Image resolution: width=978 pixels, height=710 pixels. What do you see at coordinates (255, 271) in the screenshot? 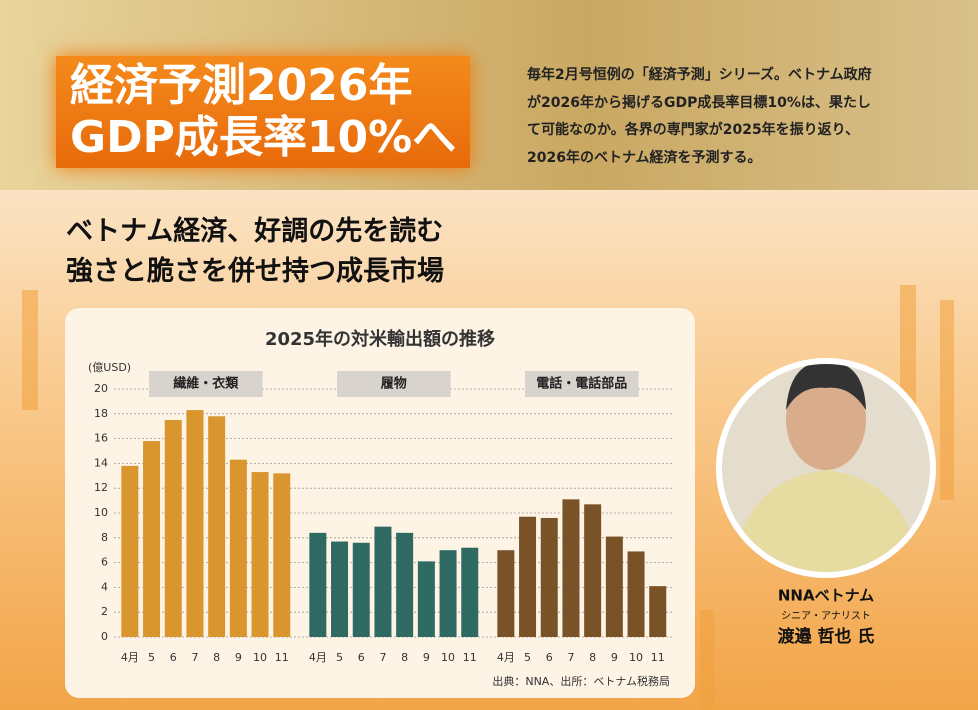
I see `subtitle-line: 強さと脆さを併せ持つ成長市場` at bounding box center [255, 271].